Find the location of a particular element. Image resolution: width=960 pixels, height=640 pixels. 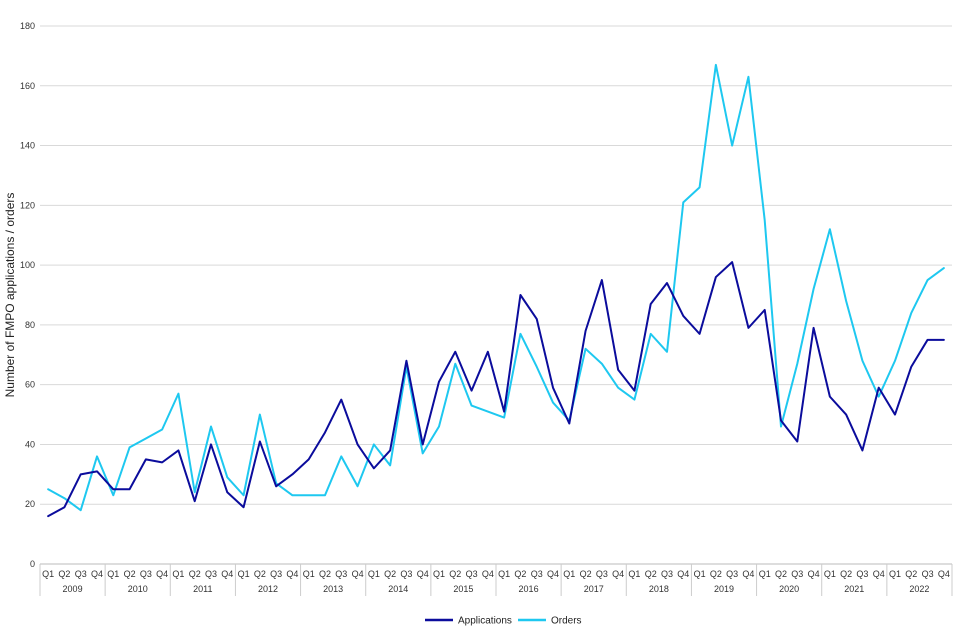

y-tick-label: 60 is located at coordinates (30, 385).